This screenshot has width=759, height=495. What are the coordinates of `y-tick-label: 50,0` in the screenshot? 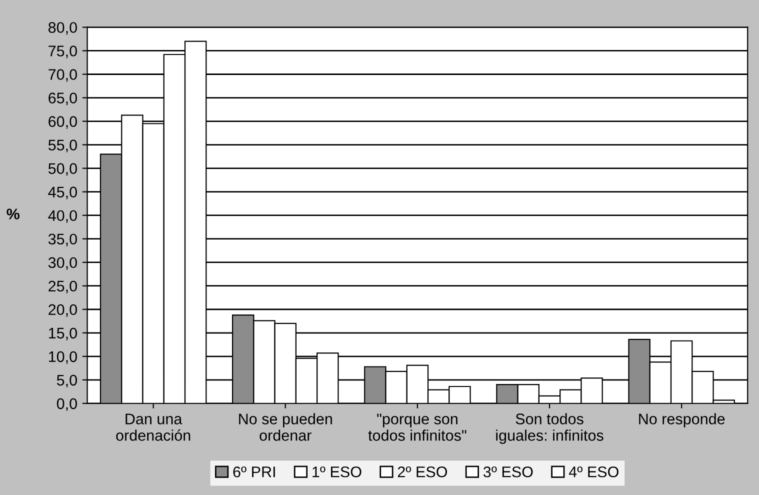 It's located at (62, 169).